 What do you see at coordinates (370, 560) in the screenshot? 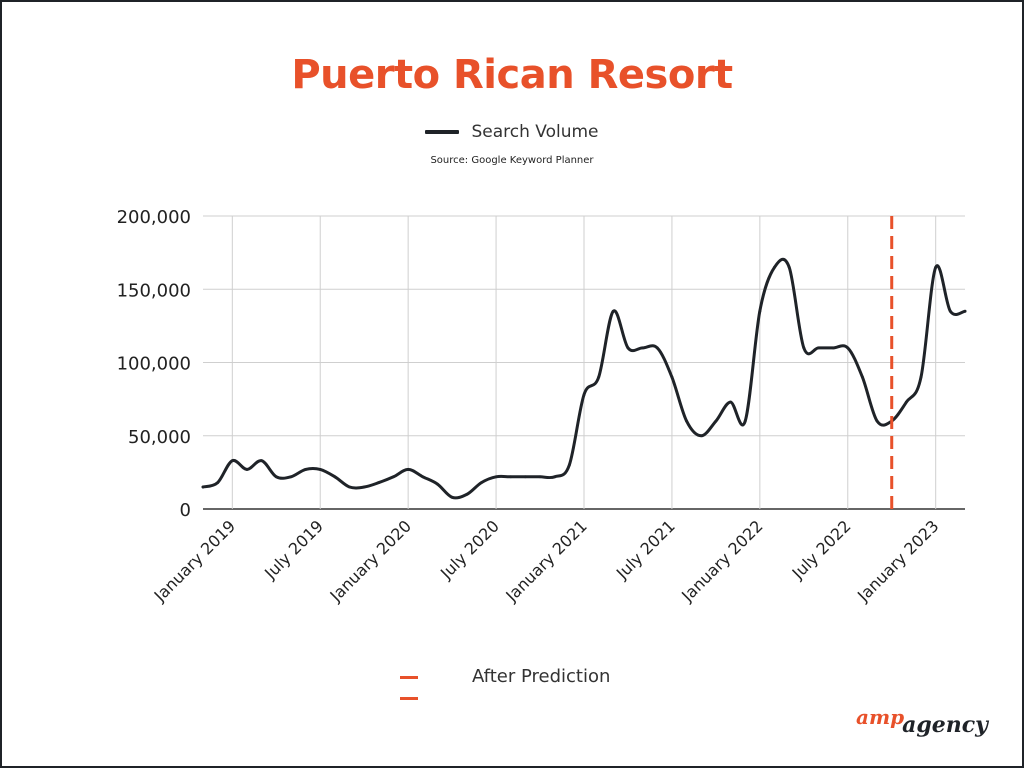
I see `x-tick-label: January 2020` at bounding box center [370, 560].